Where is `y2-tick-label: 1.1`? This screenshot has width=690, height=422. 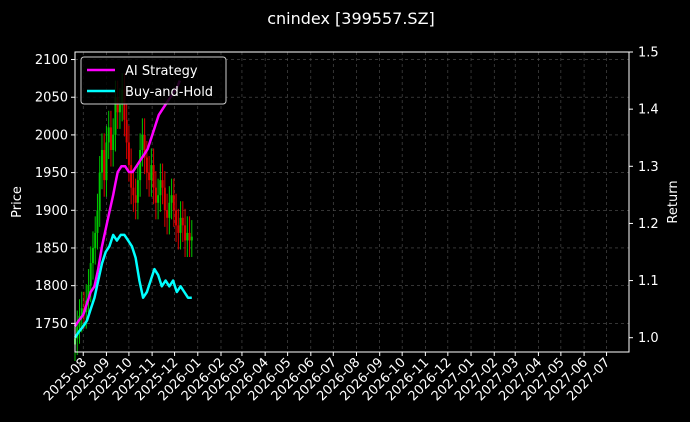
y2-tick-label: 1.1 is located at coordinates (648, 281).